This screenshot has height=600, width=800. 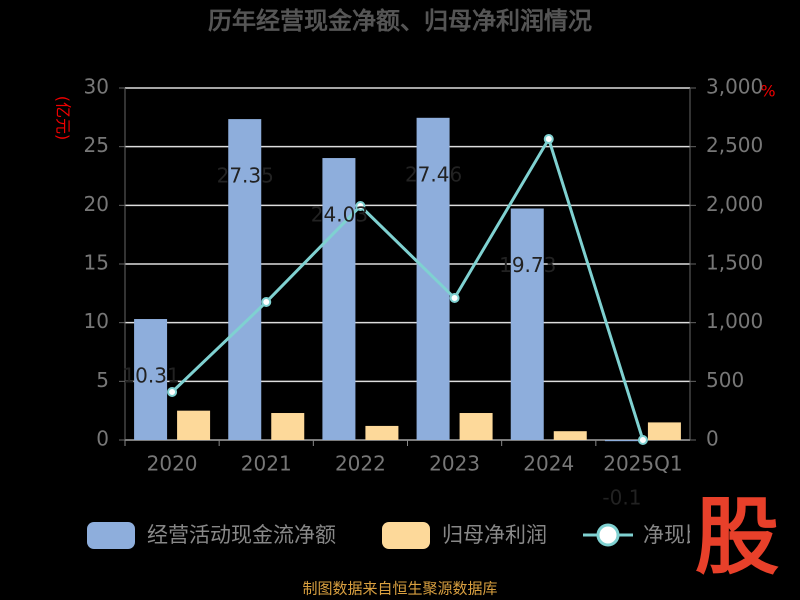 What do you see at coordinates (433, 174) in the screenshot?
I see `data-label: 27.46` at bounding box center [433, 174].